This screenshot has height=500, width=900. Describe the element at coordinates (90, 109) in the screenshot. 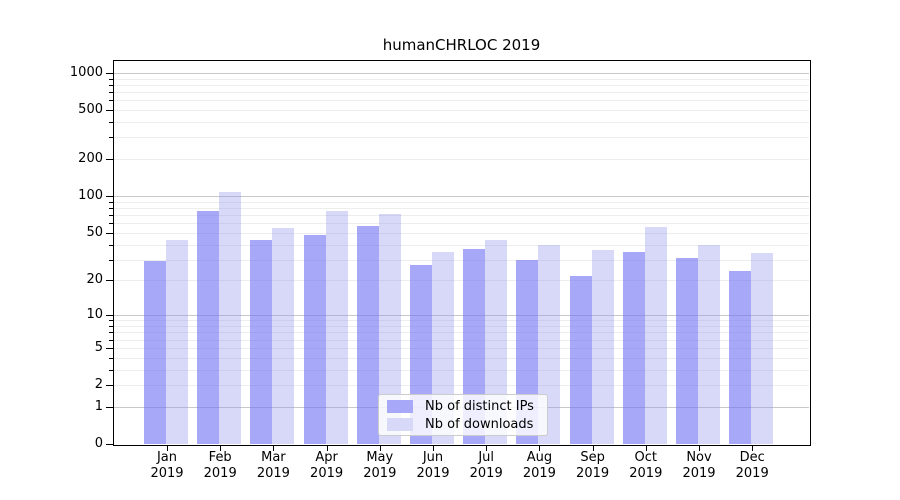

I see `y-tick-label-500: 500` at that location.